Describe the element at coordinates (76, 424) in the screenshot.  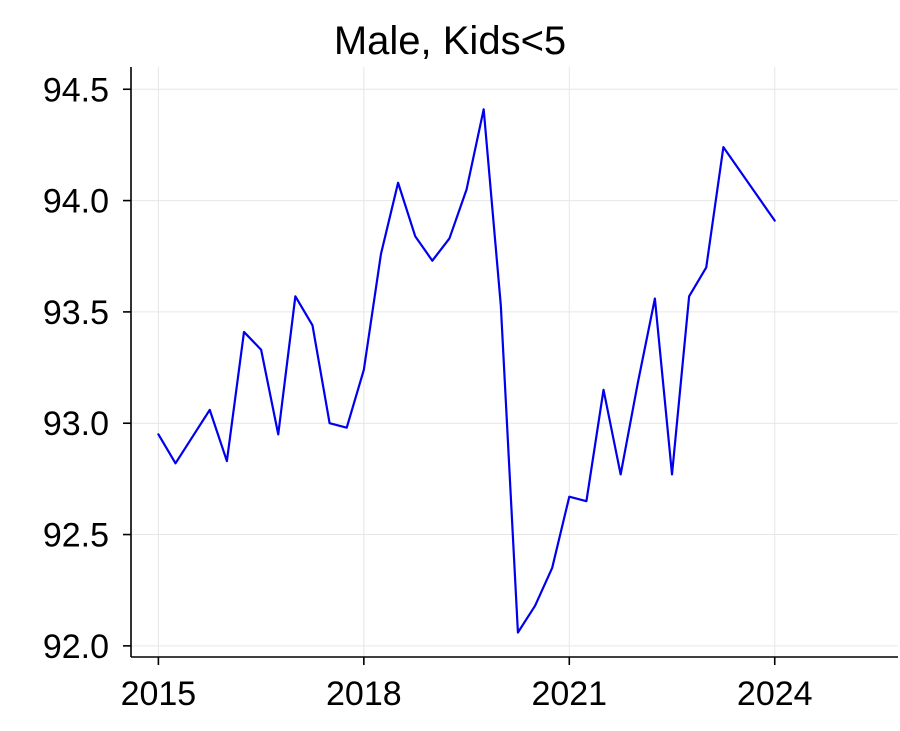
I see `y-tick-label: 93.0` at that location.